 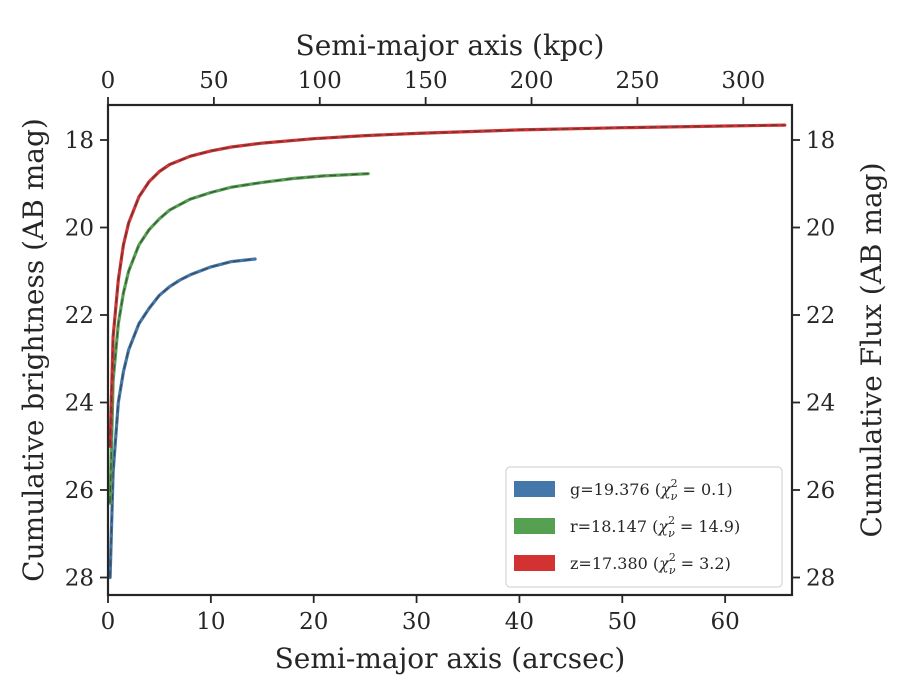 I want to click on x-tick-label: 50, so click(x=622, y=622).